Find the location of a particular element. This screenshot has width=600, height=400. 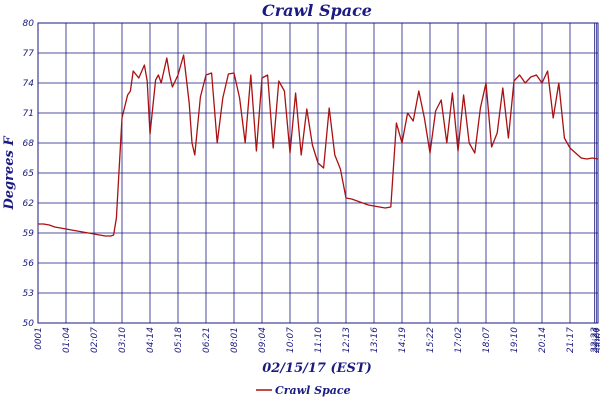

x-tick-label: 13:16 is located at coordinates (375, 340).